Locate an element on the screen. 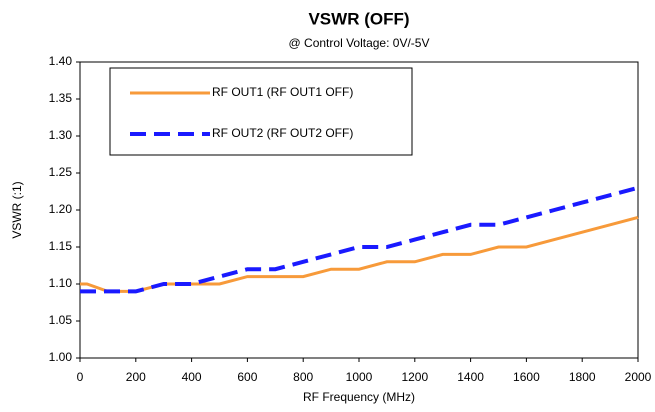 The width and height of the screenshot is (655, 412). y-axis-label: VSWR (:1) is located at coordinates (17, 209).